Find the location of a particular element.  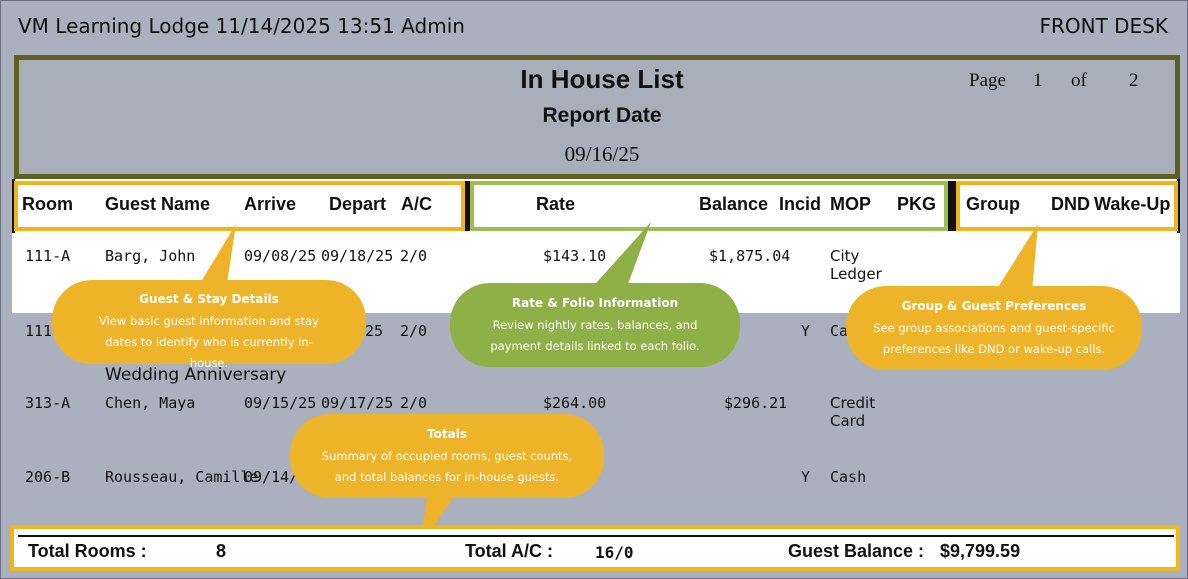

callout-title: Totals is located at coordinates (447, 434).